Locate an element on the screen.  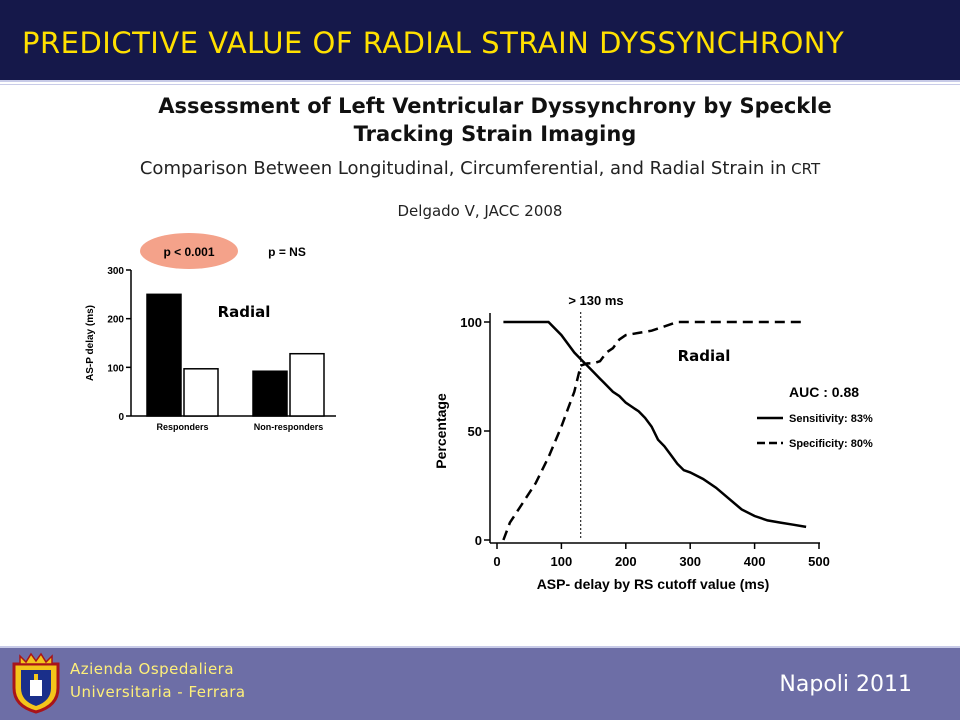
bar-y-ticks: 0 100 200 300 is located at coordinates (119, 344).